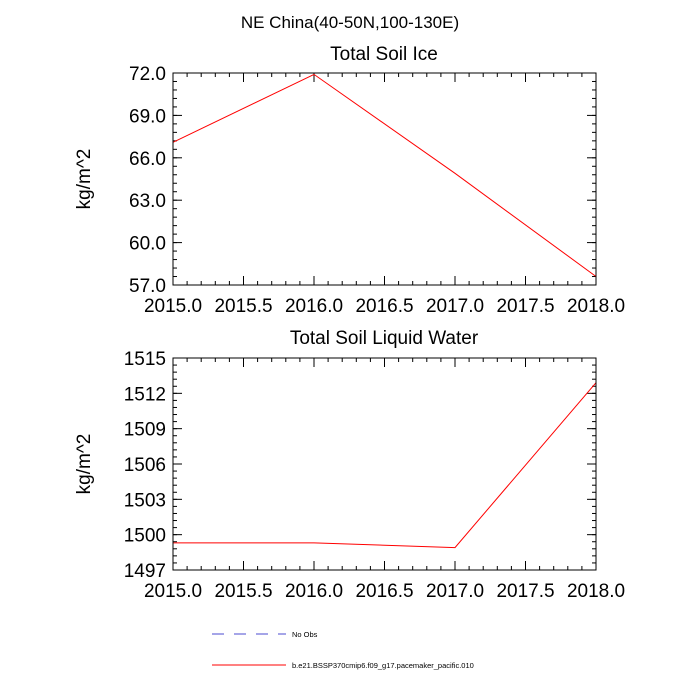 Image resolution: width=700 pixels, height=700 pixels. Describe the element at coordinates (145, 465) in the screenshot. I see `y-tick-label: 1506` at that location.